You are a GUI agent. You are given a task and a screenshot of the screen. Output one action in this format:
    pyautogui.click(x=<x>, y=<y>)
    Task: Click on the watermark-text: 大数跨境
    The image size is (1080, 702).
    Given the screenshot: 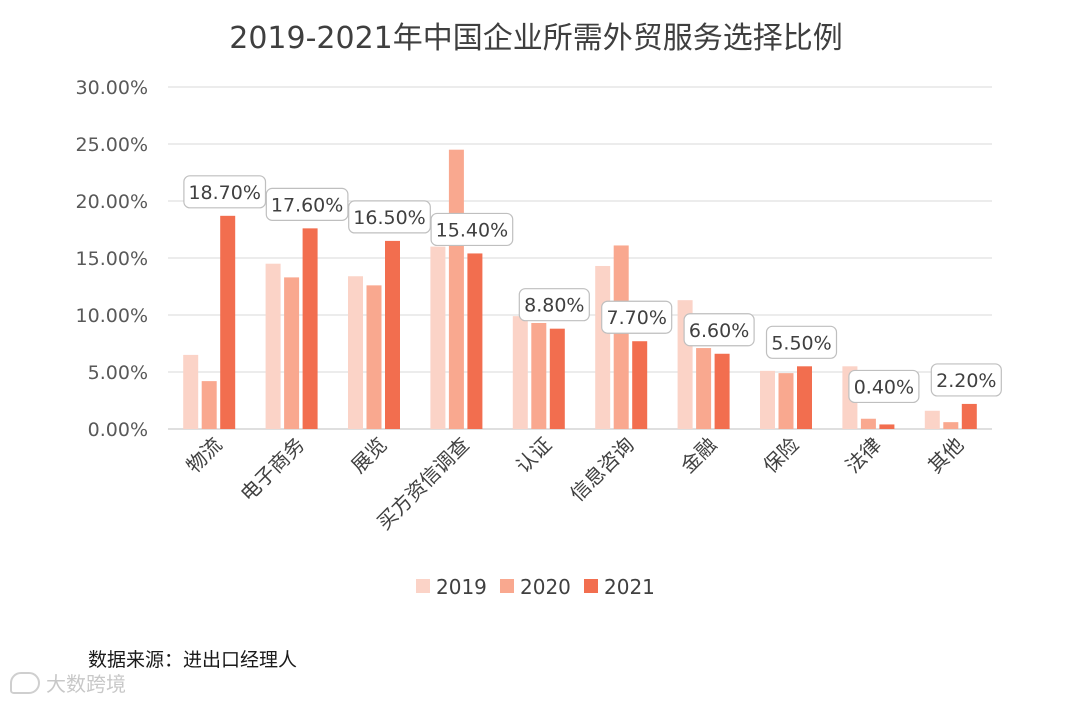 What is the action you would take?
    pyautogui.click(x=86, y=684)
    